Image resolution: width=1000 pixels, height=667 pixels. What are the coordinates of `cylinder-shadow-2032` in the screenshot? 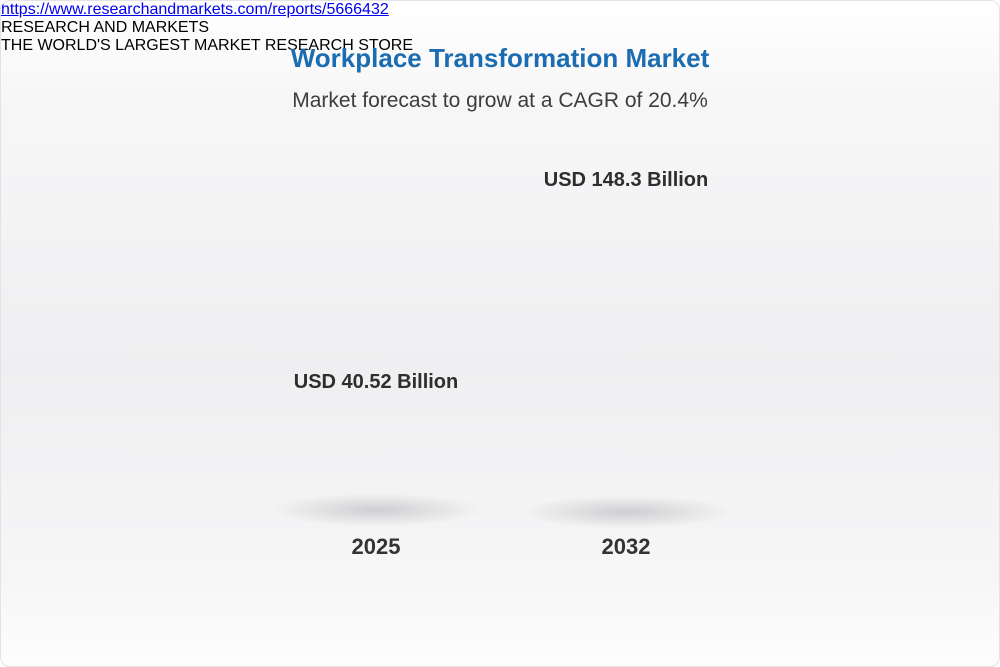 It's located at (626, 512).